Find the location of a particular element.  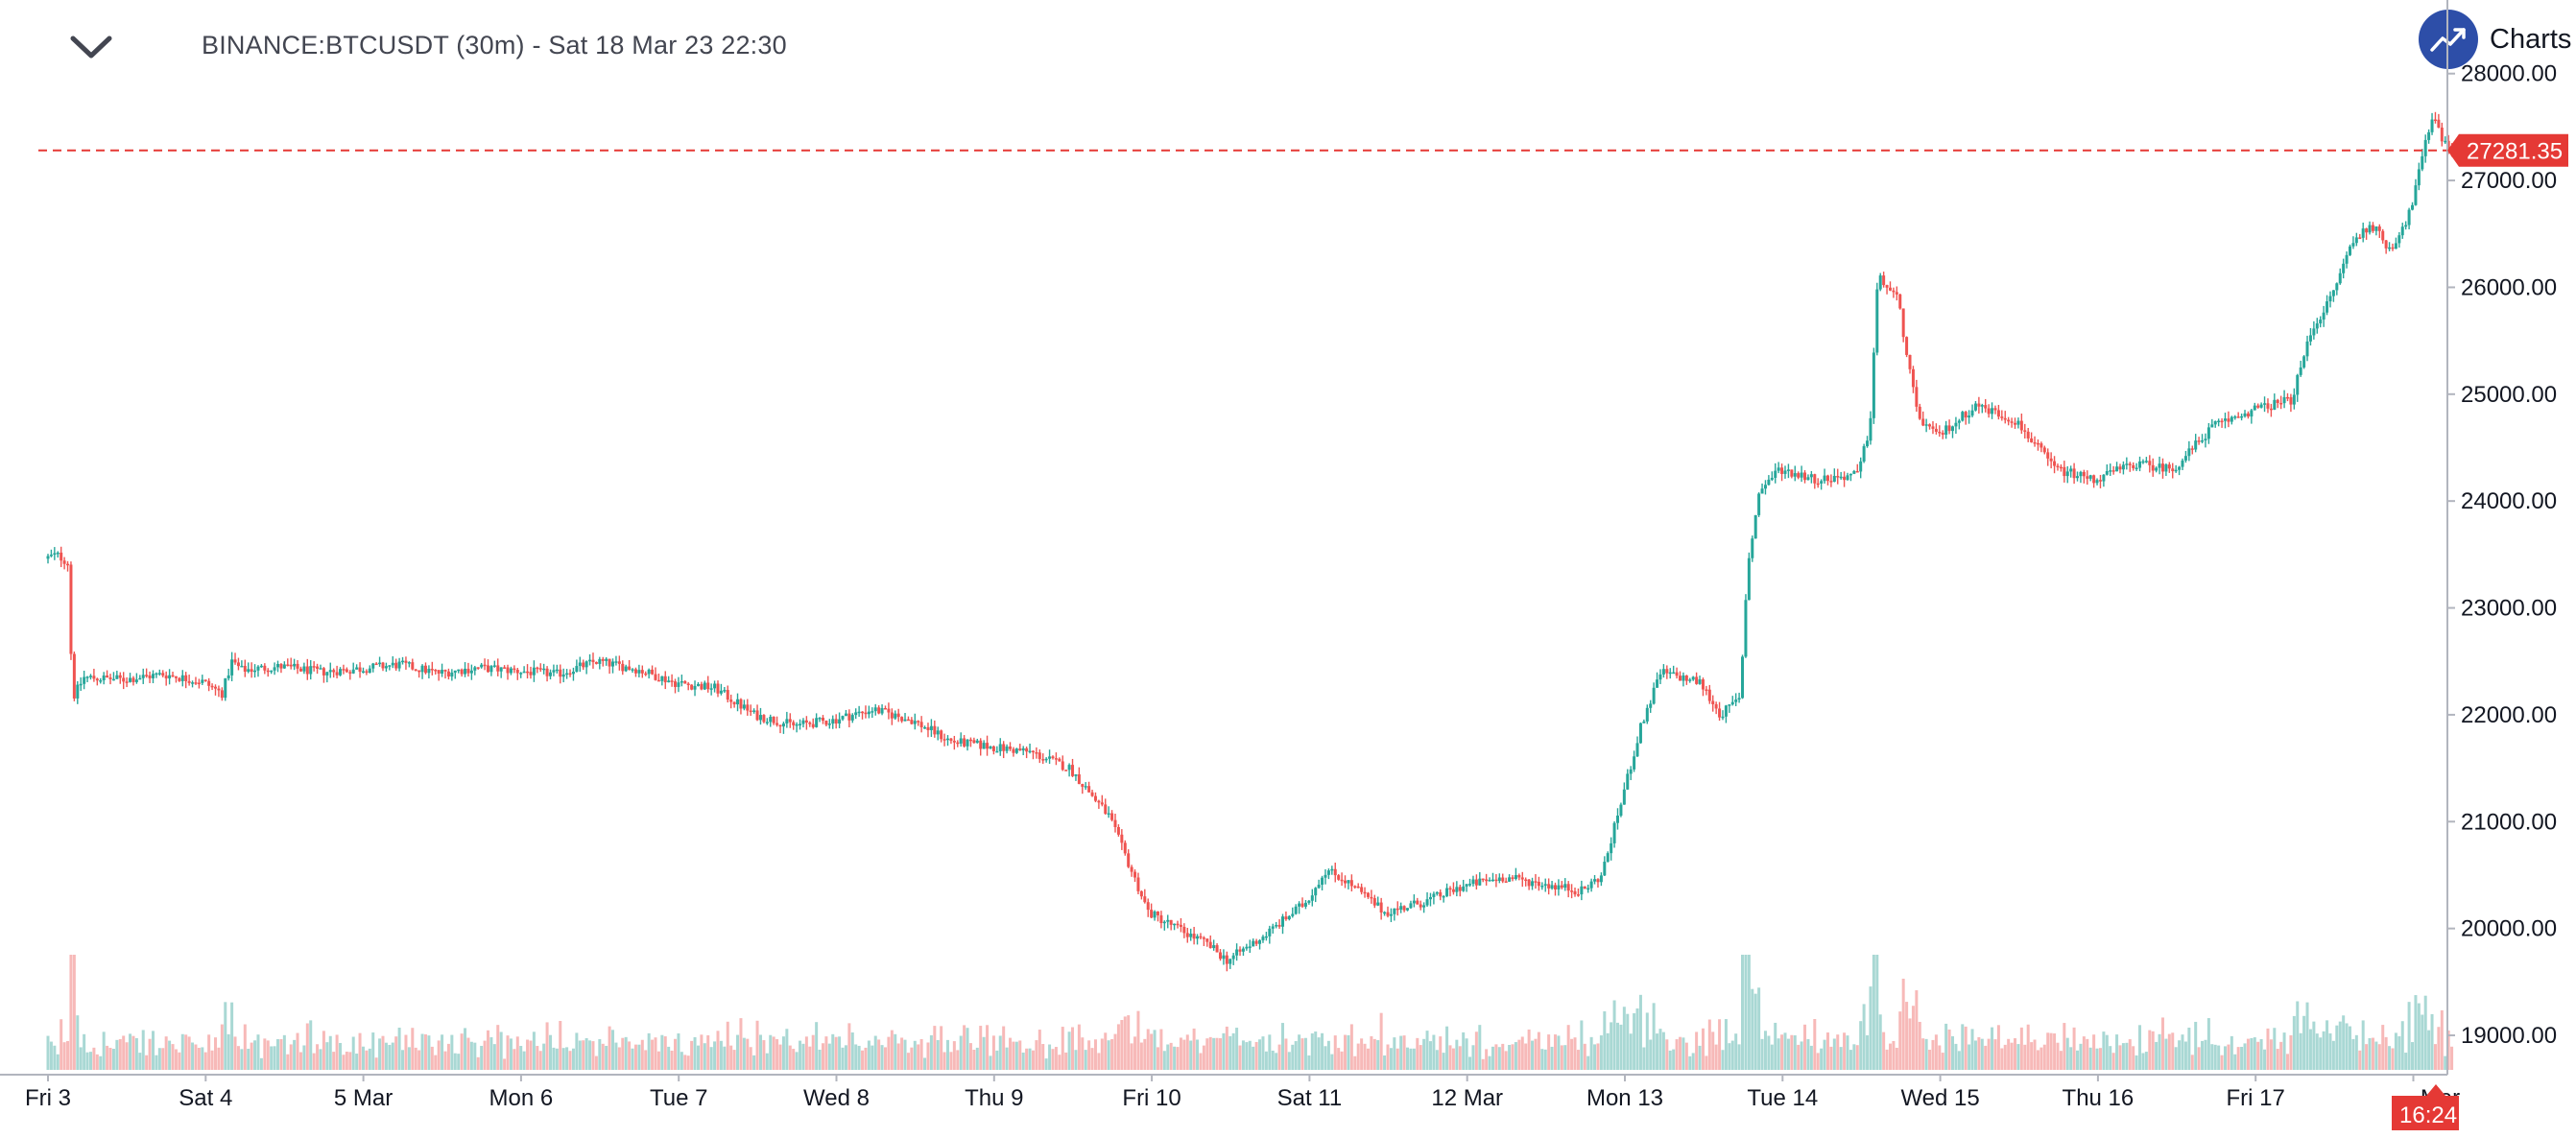

time-tick-label: Fri 3 is located at coordinates (48, 1098).